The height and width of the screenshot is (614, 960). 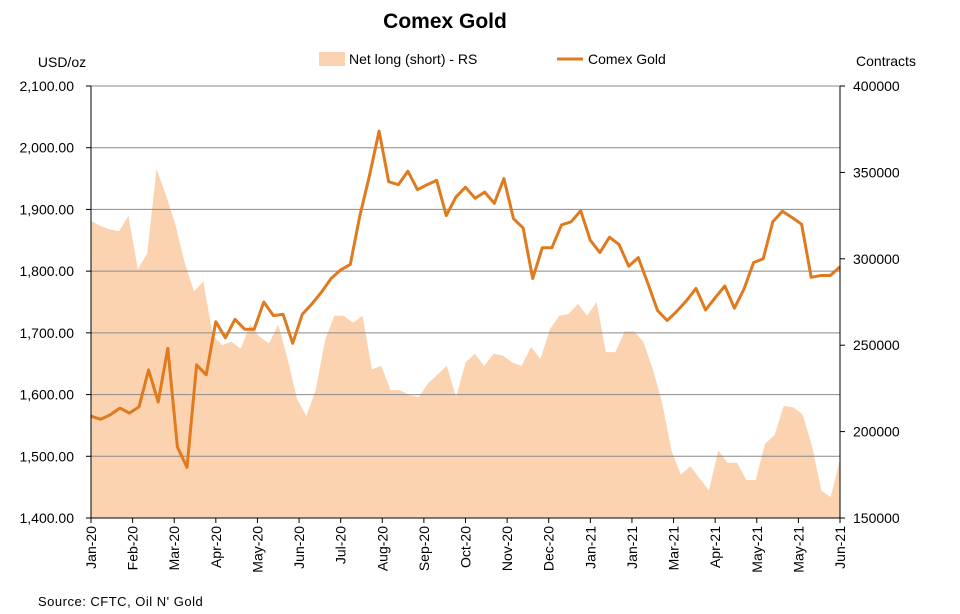 What do you see at coordinates (47, 333) in the screenshot?
I see `left-tick-label: 1,700.00` at bounding box center [47, 333].